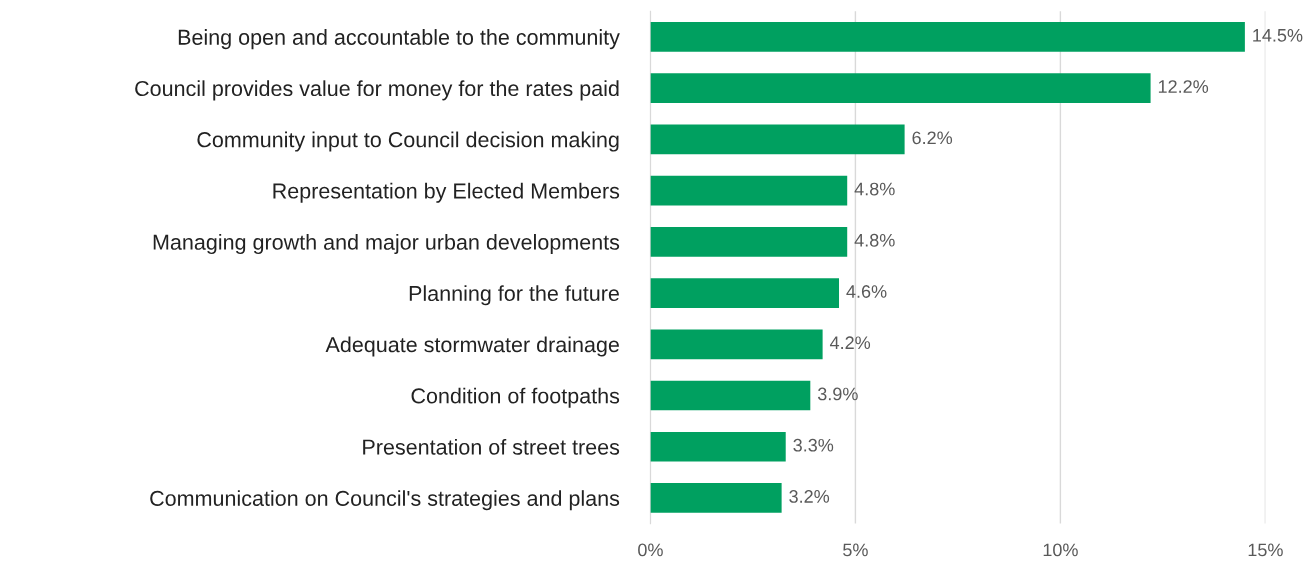  What do you see at coordinates (446, 192) in the screenshot?
I see `y-tick-label: Representation by Elected Members` at bounding box center [446, 192].